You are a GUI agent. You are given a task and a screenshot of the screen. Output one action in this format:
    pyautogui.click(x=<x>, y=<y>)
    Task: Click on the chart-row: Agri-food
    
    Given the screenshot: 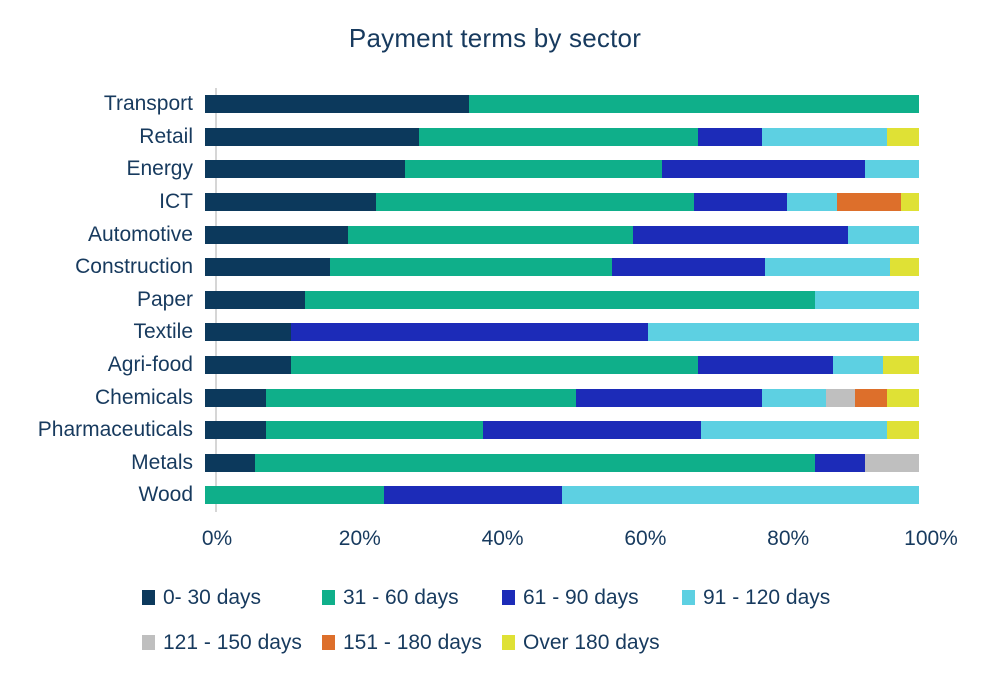 What is the action you would take?
    pyautogui.click(x=500, y=365)
    